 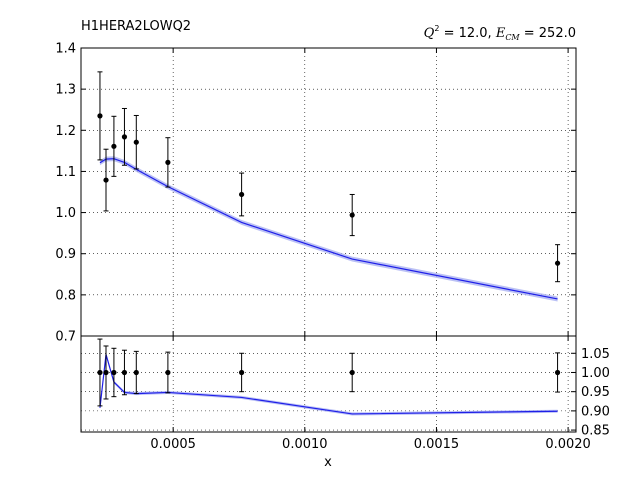 I want to click on top-ytick-label-5: 1.2, so click(x=65, y=131).